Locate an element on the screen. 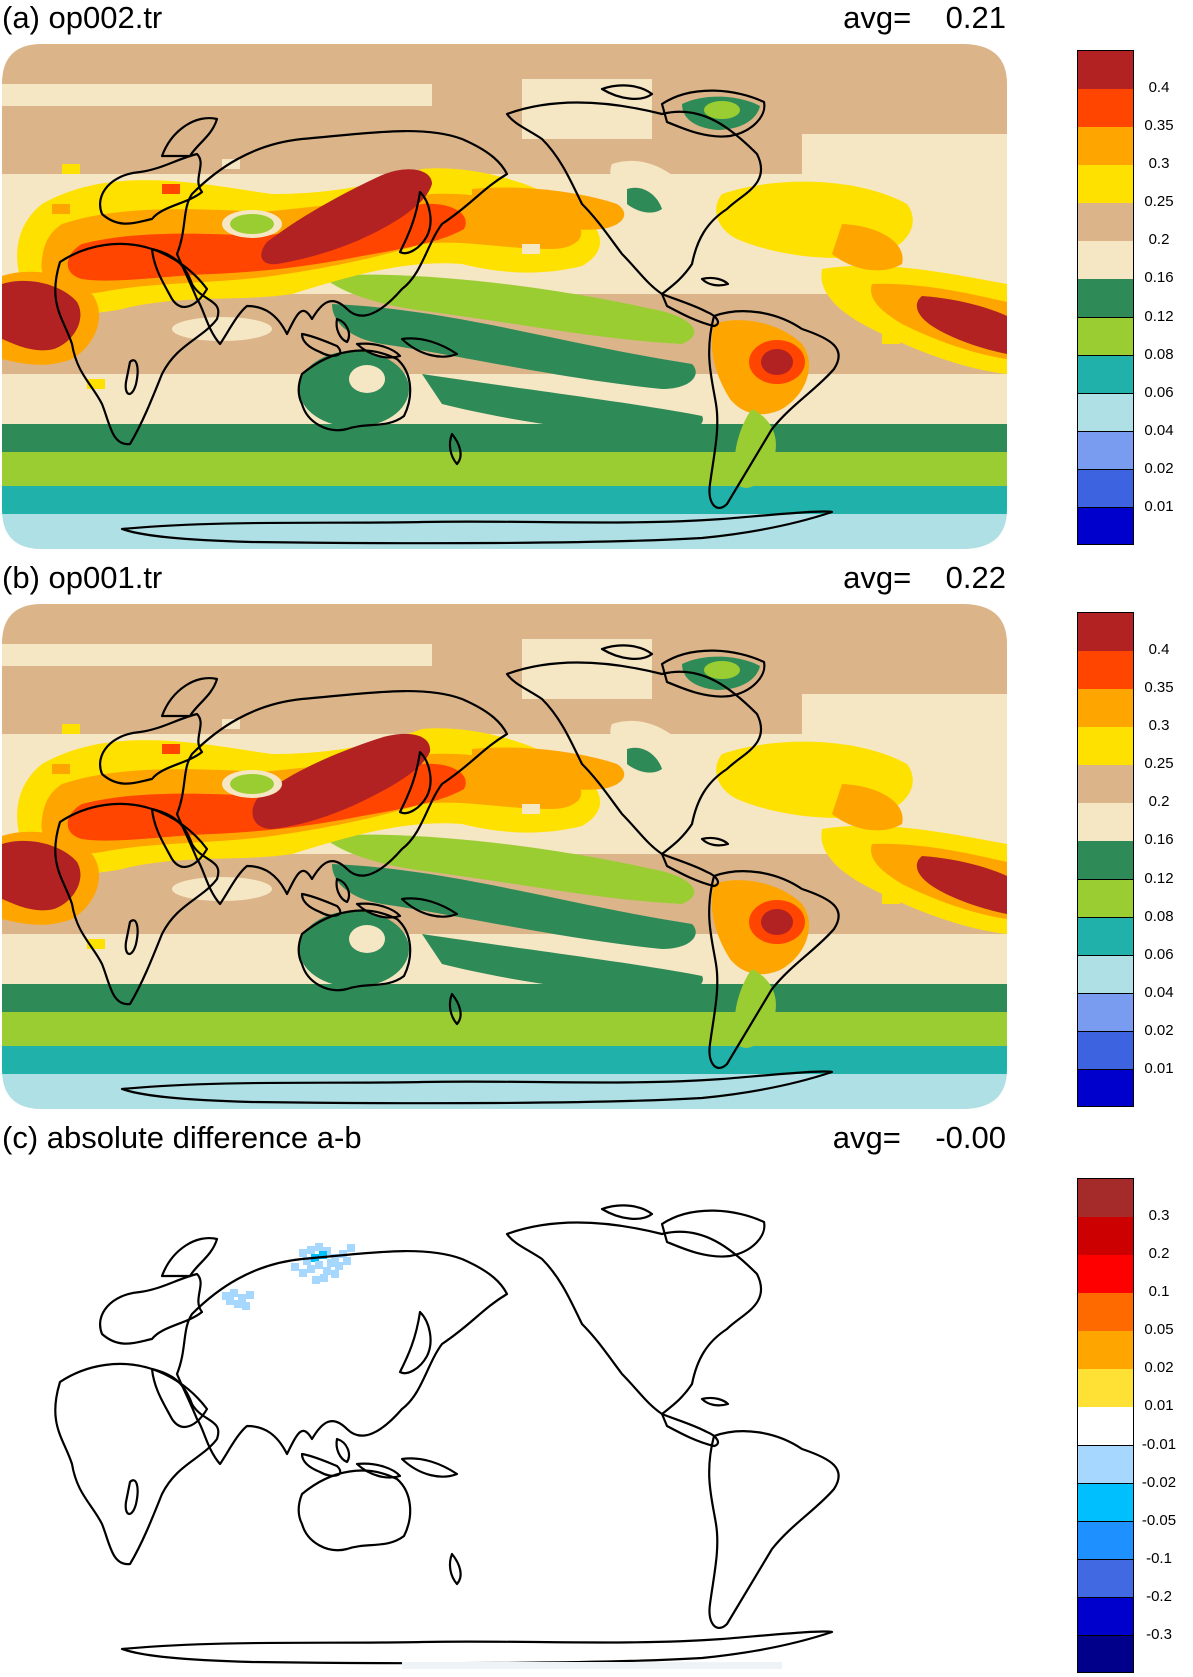 This screenshot has height=1677, width=1193. lower-fringe is located at coordinates (592, 1665).